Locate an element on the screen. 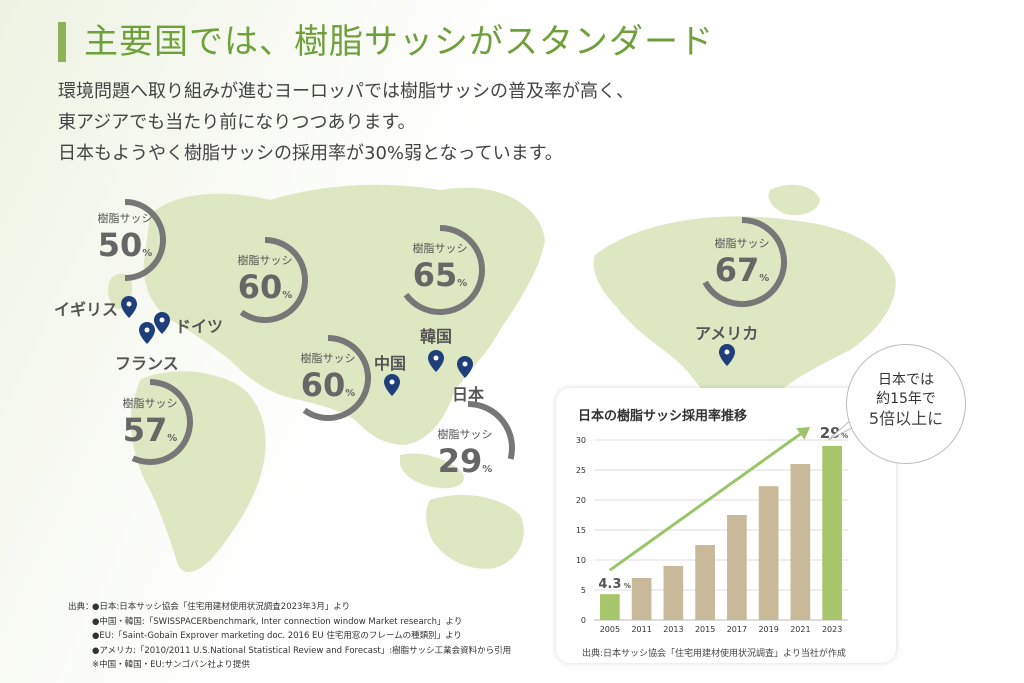 Image resolution: width=1024 pixels, height=683 pixels. pin-china is located at coordinates (392, 385).